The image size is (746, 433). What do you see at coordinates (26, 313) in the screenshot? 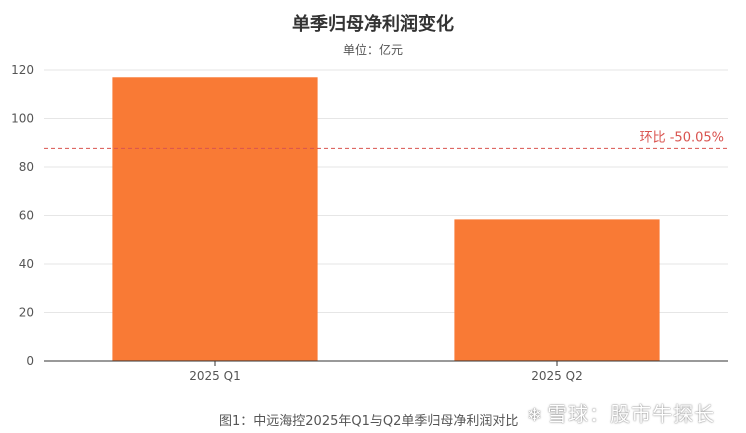
I see `y-tick-label: 20` at bounding box center [26, 313].